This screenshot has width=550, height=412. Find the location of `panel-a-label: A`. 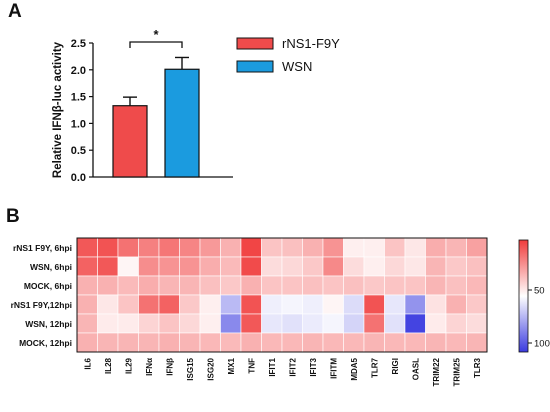

panel-a-label: A is located at coordinates (15, 11).